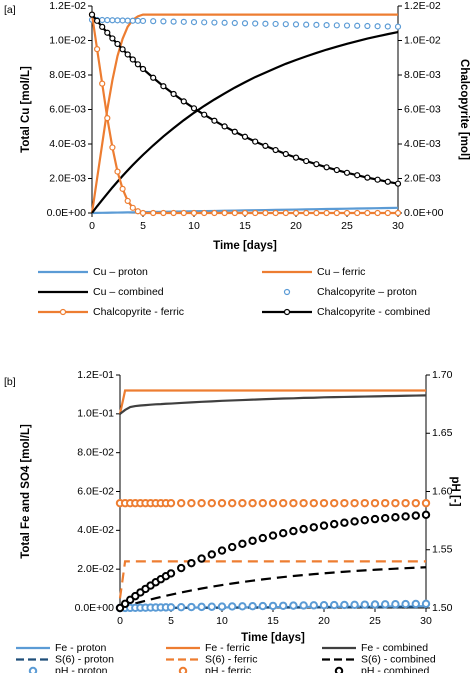  I want to click on legend-label: pH - combined, so click(395, 669).